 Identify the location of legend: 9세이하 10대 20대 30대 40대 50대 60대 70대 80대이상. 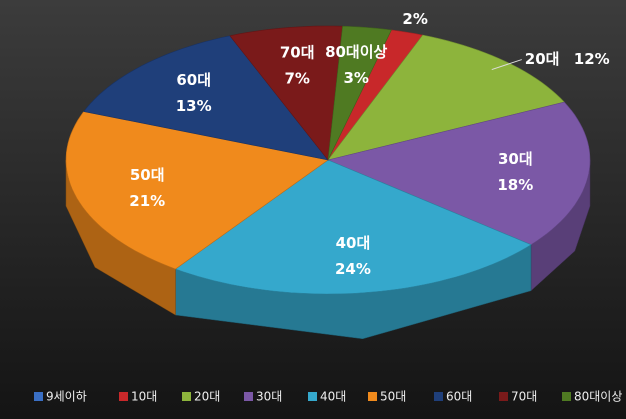
(328, 397).